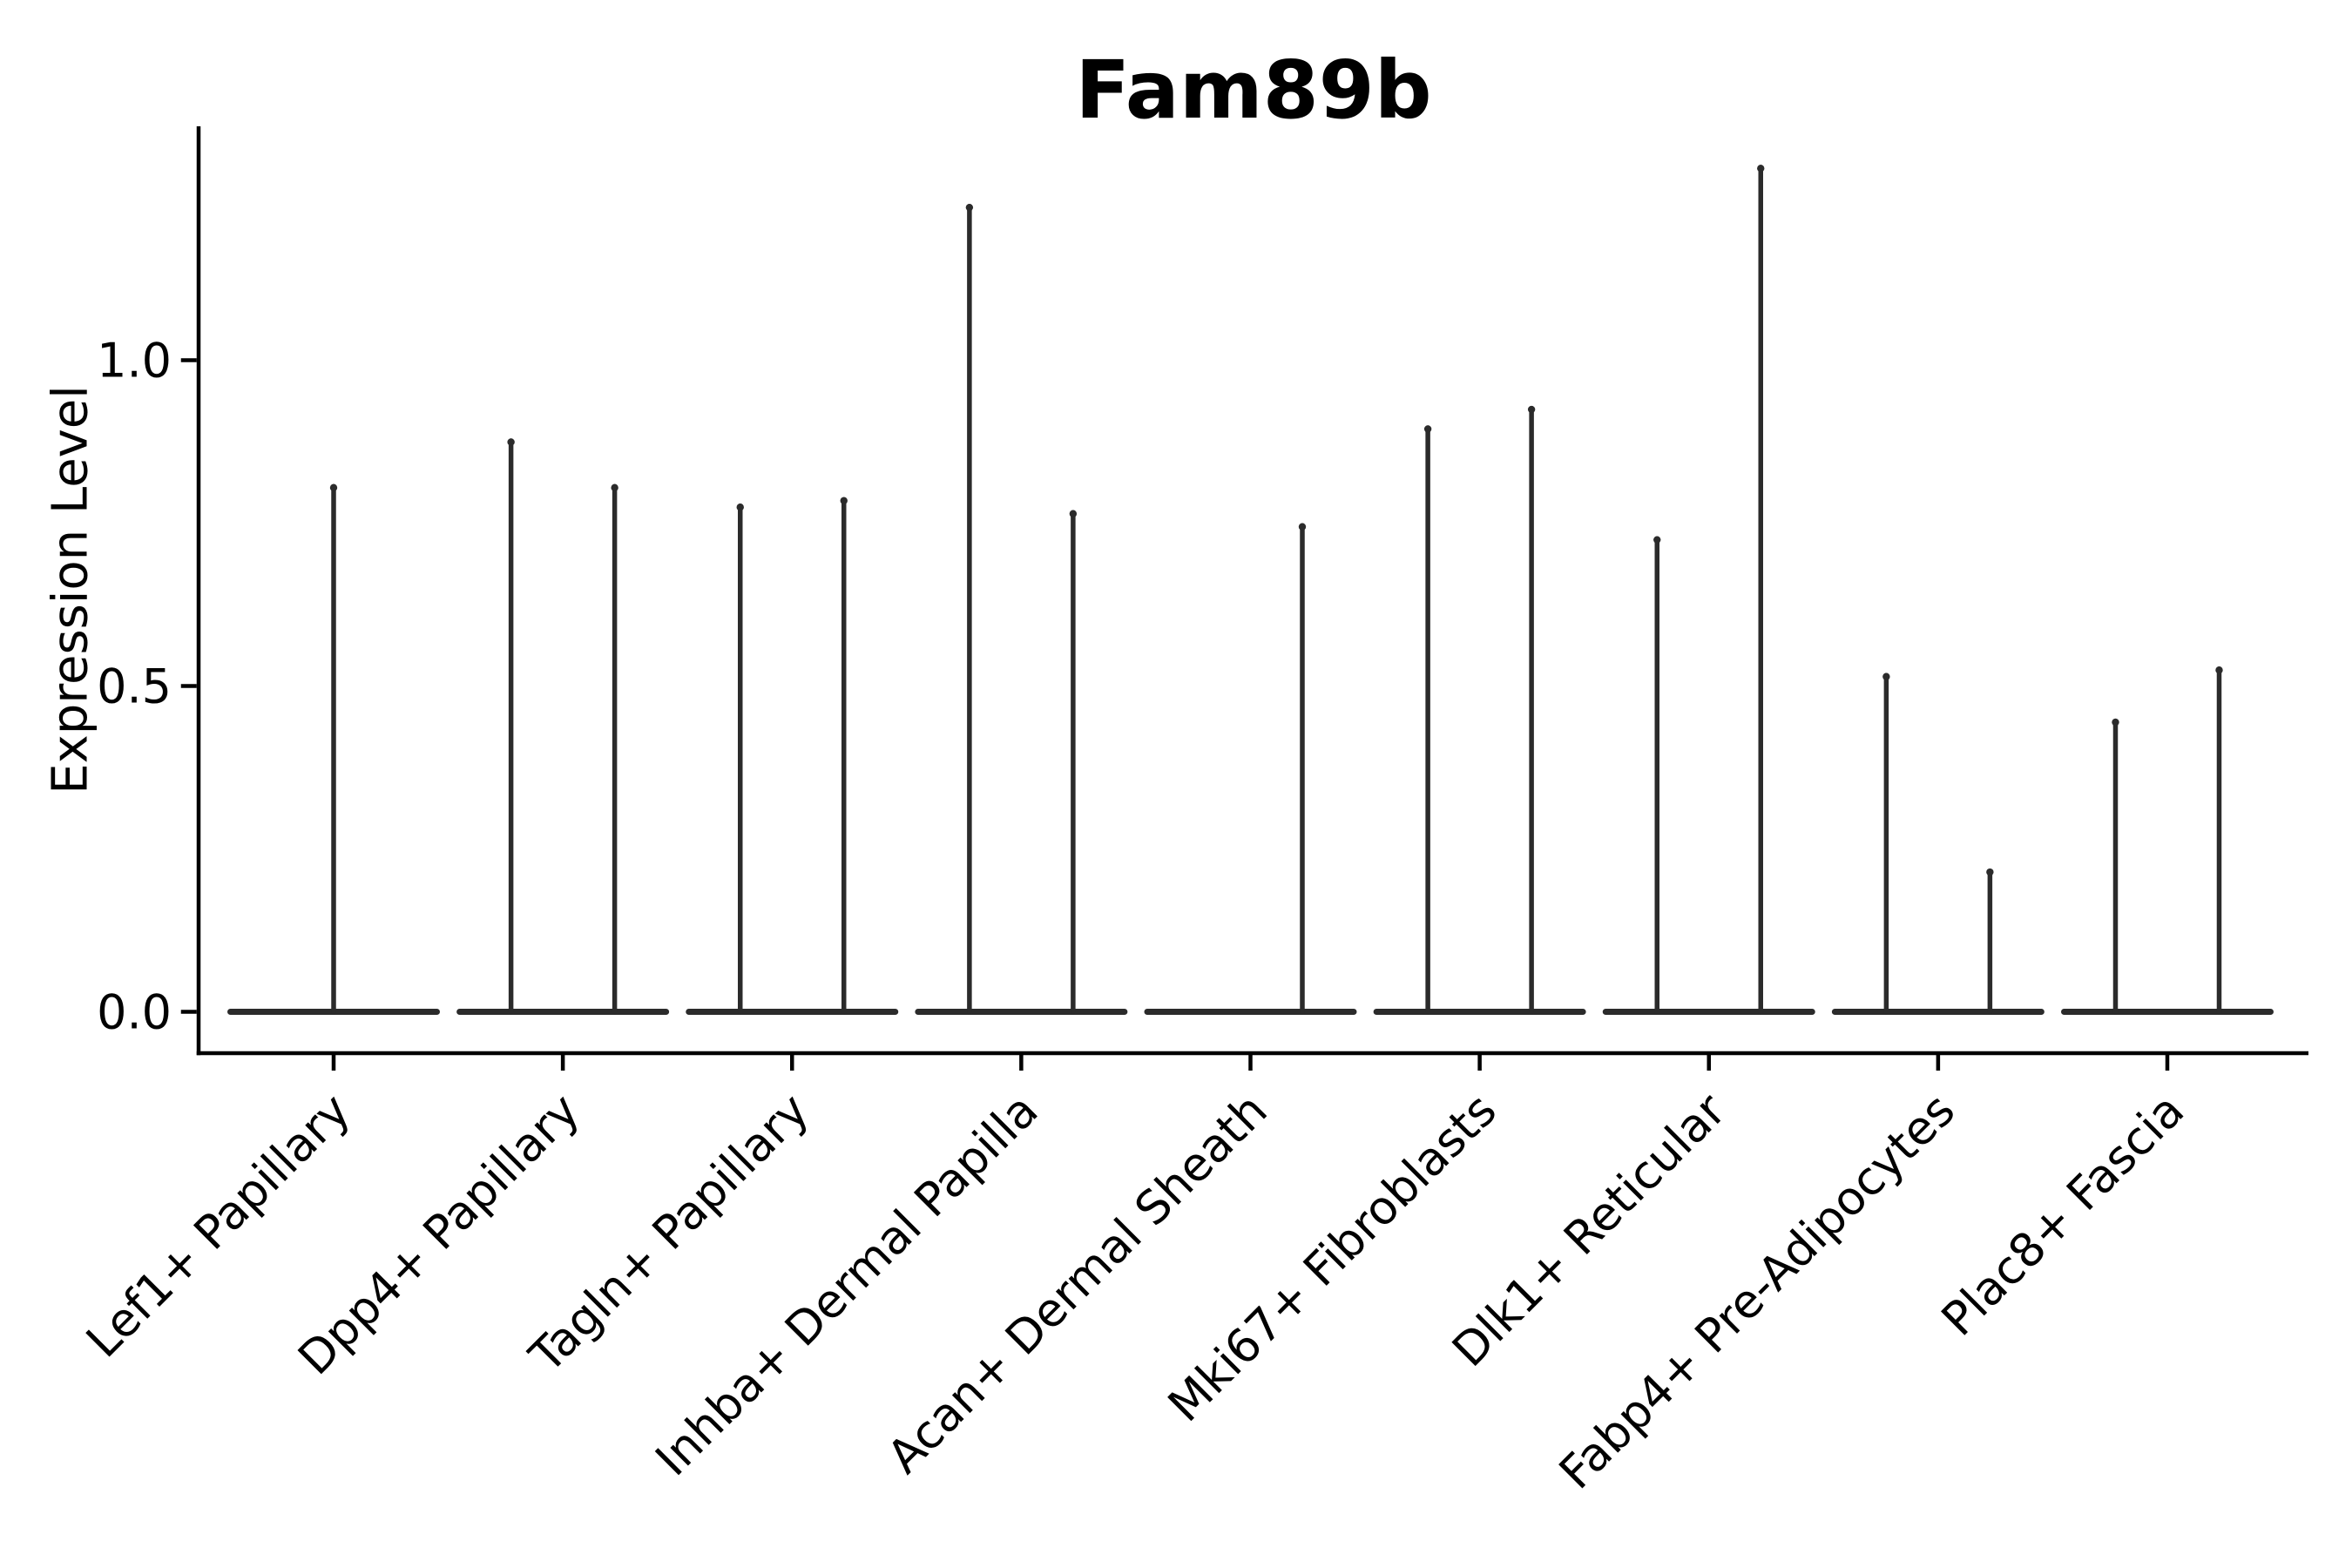  I want to click on violin-group: Lef1+ Papillary, so click(258, 926).